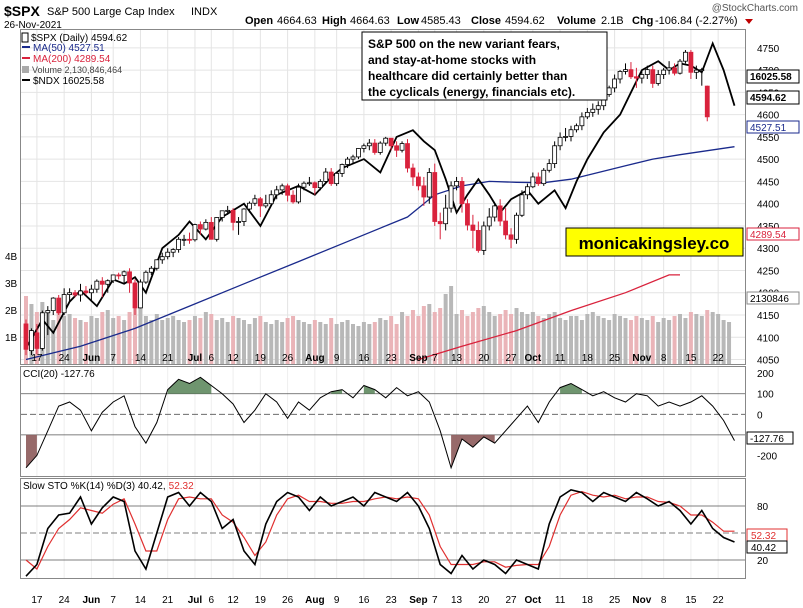 The width and height of the screenshot is (803, 608). Describe the element at coordinates (11, 338) in the screenshot. I see `volume-tick-label: 1B` at that location.